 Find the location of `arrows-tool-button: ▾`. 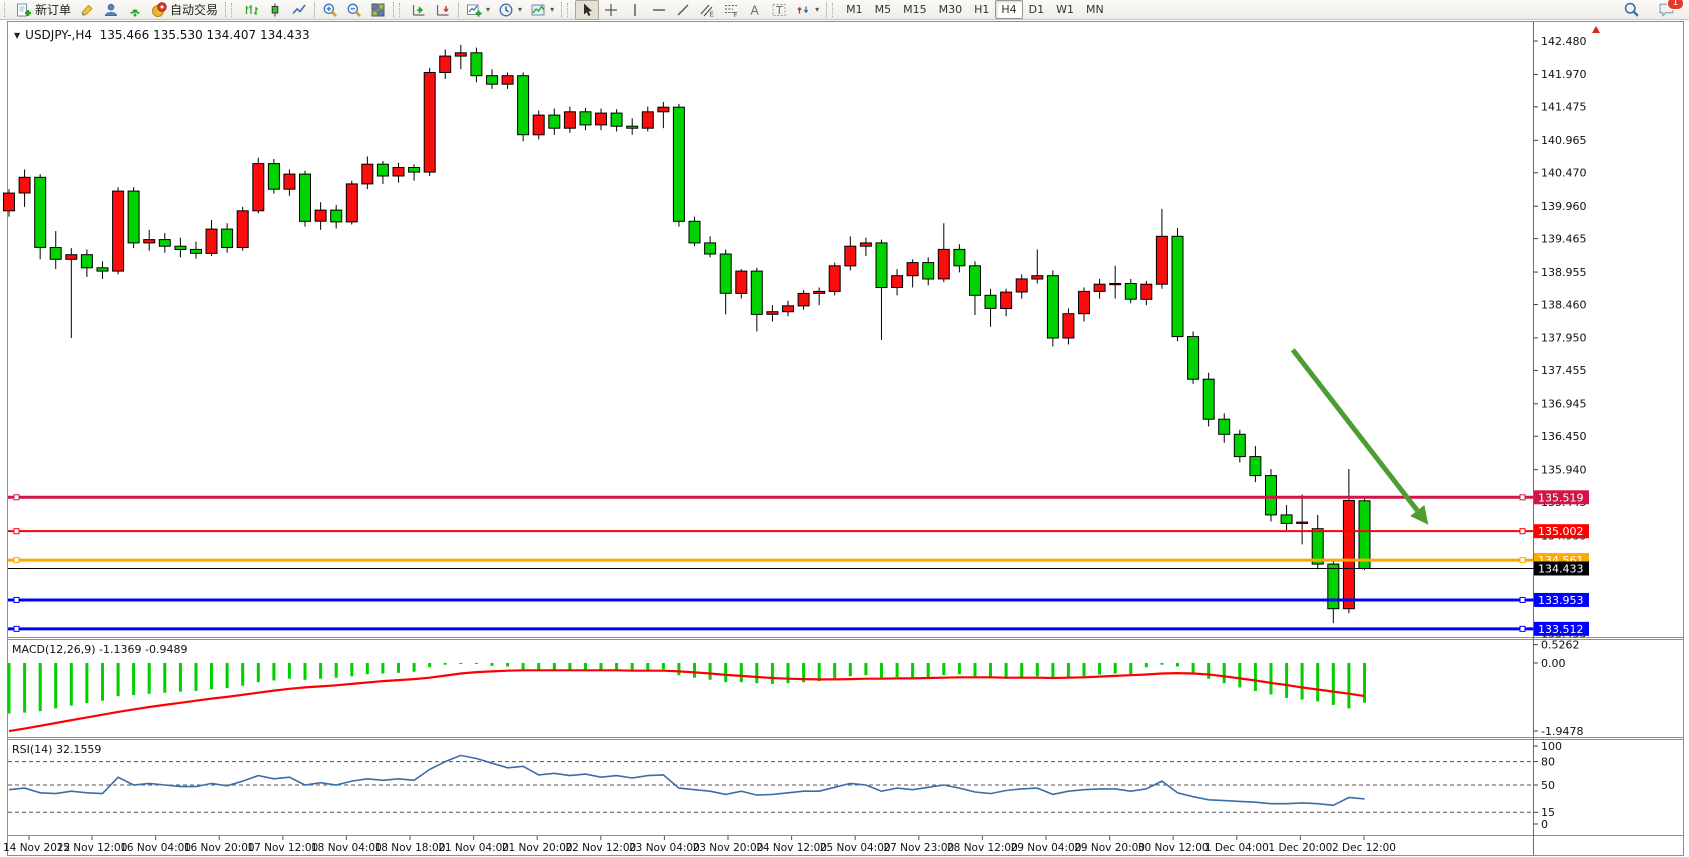

arrows-tool-button: ▾ is located at coordinates (807, 10).